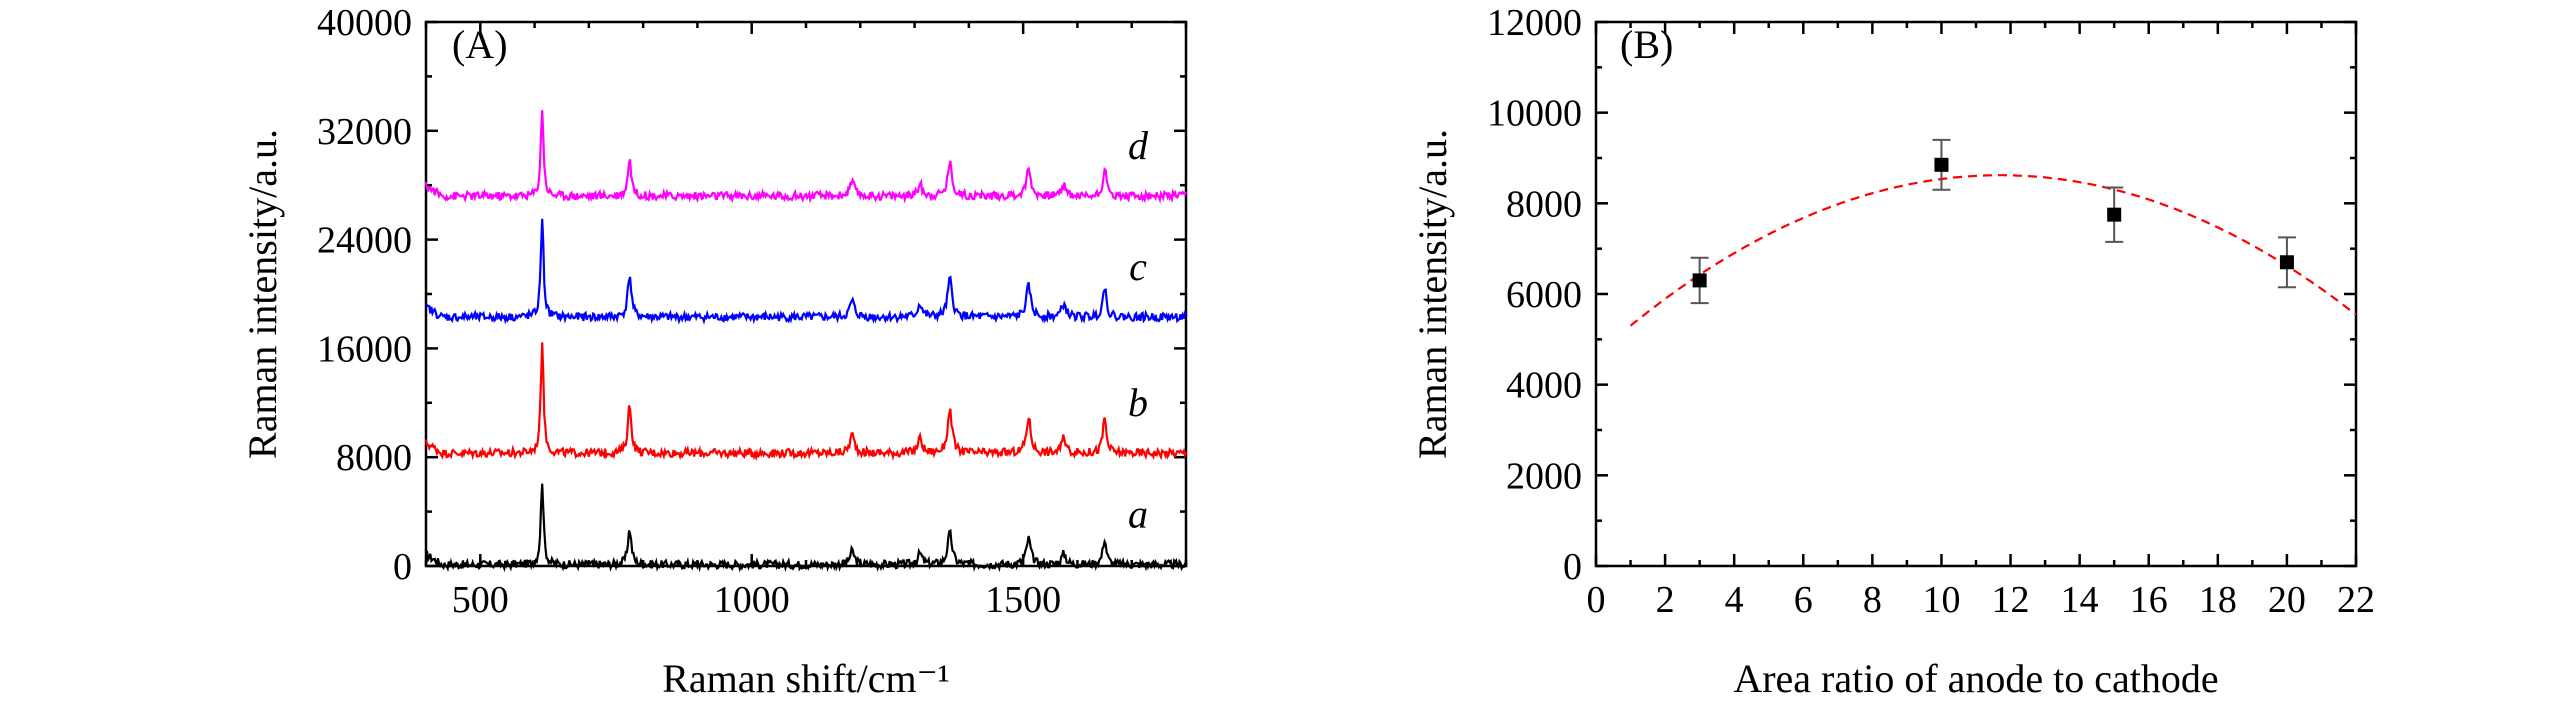 The width and height of the screenshot is (2567, 709). I want to click on x-tick-label: 20, so click(2287, 600).